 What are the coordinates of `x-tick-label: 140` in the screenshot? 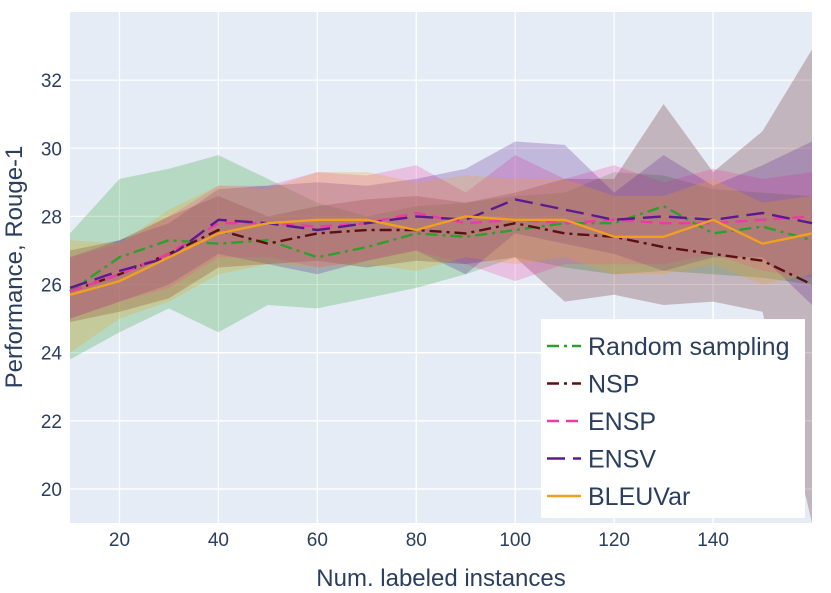 It's located at (713, 540).